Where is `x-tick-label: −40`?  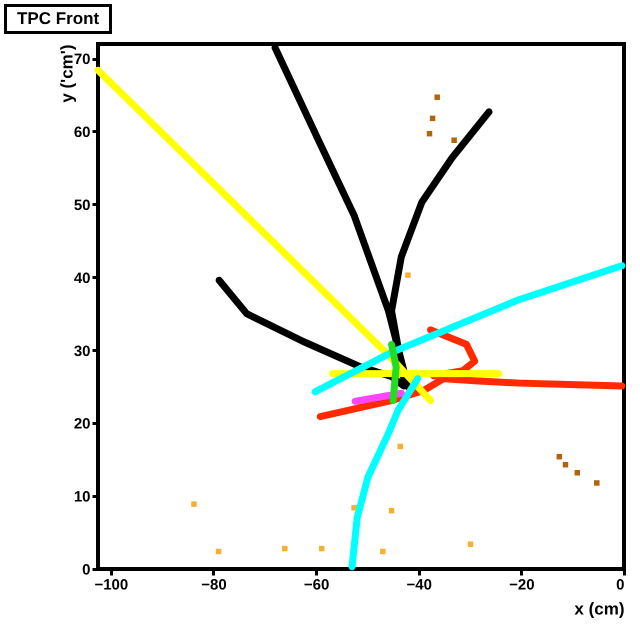
x-tick-label: −40 is located at coordinates (419, 585).